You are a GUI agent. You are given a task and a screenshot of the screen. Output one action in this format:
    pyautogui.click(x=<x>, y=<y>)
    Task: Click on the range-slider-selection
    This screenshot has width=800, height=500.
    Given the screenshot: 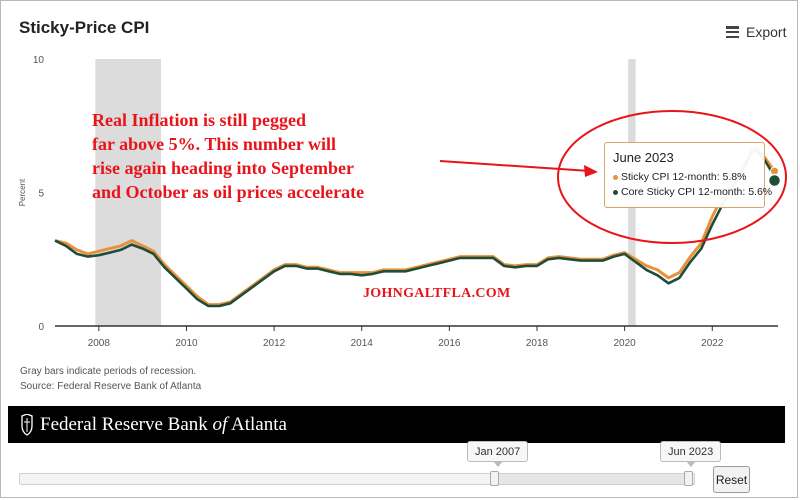 What is the action you would take?
    pyautogui.click(x=592, y=479)
    